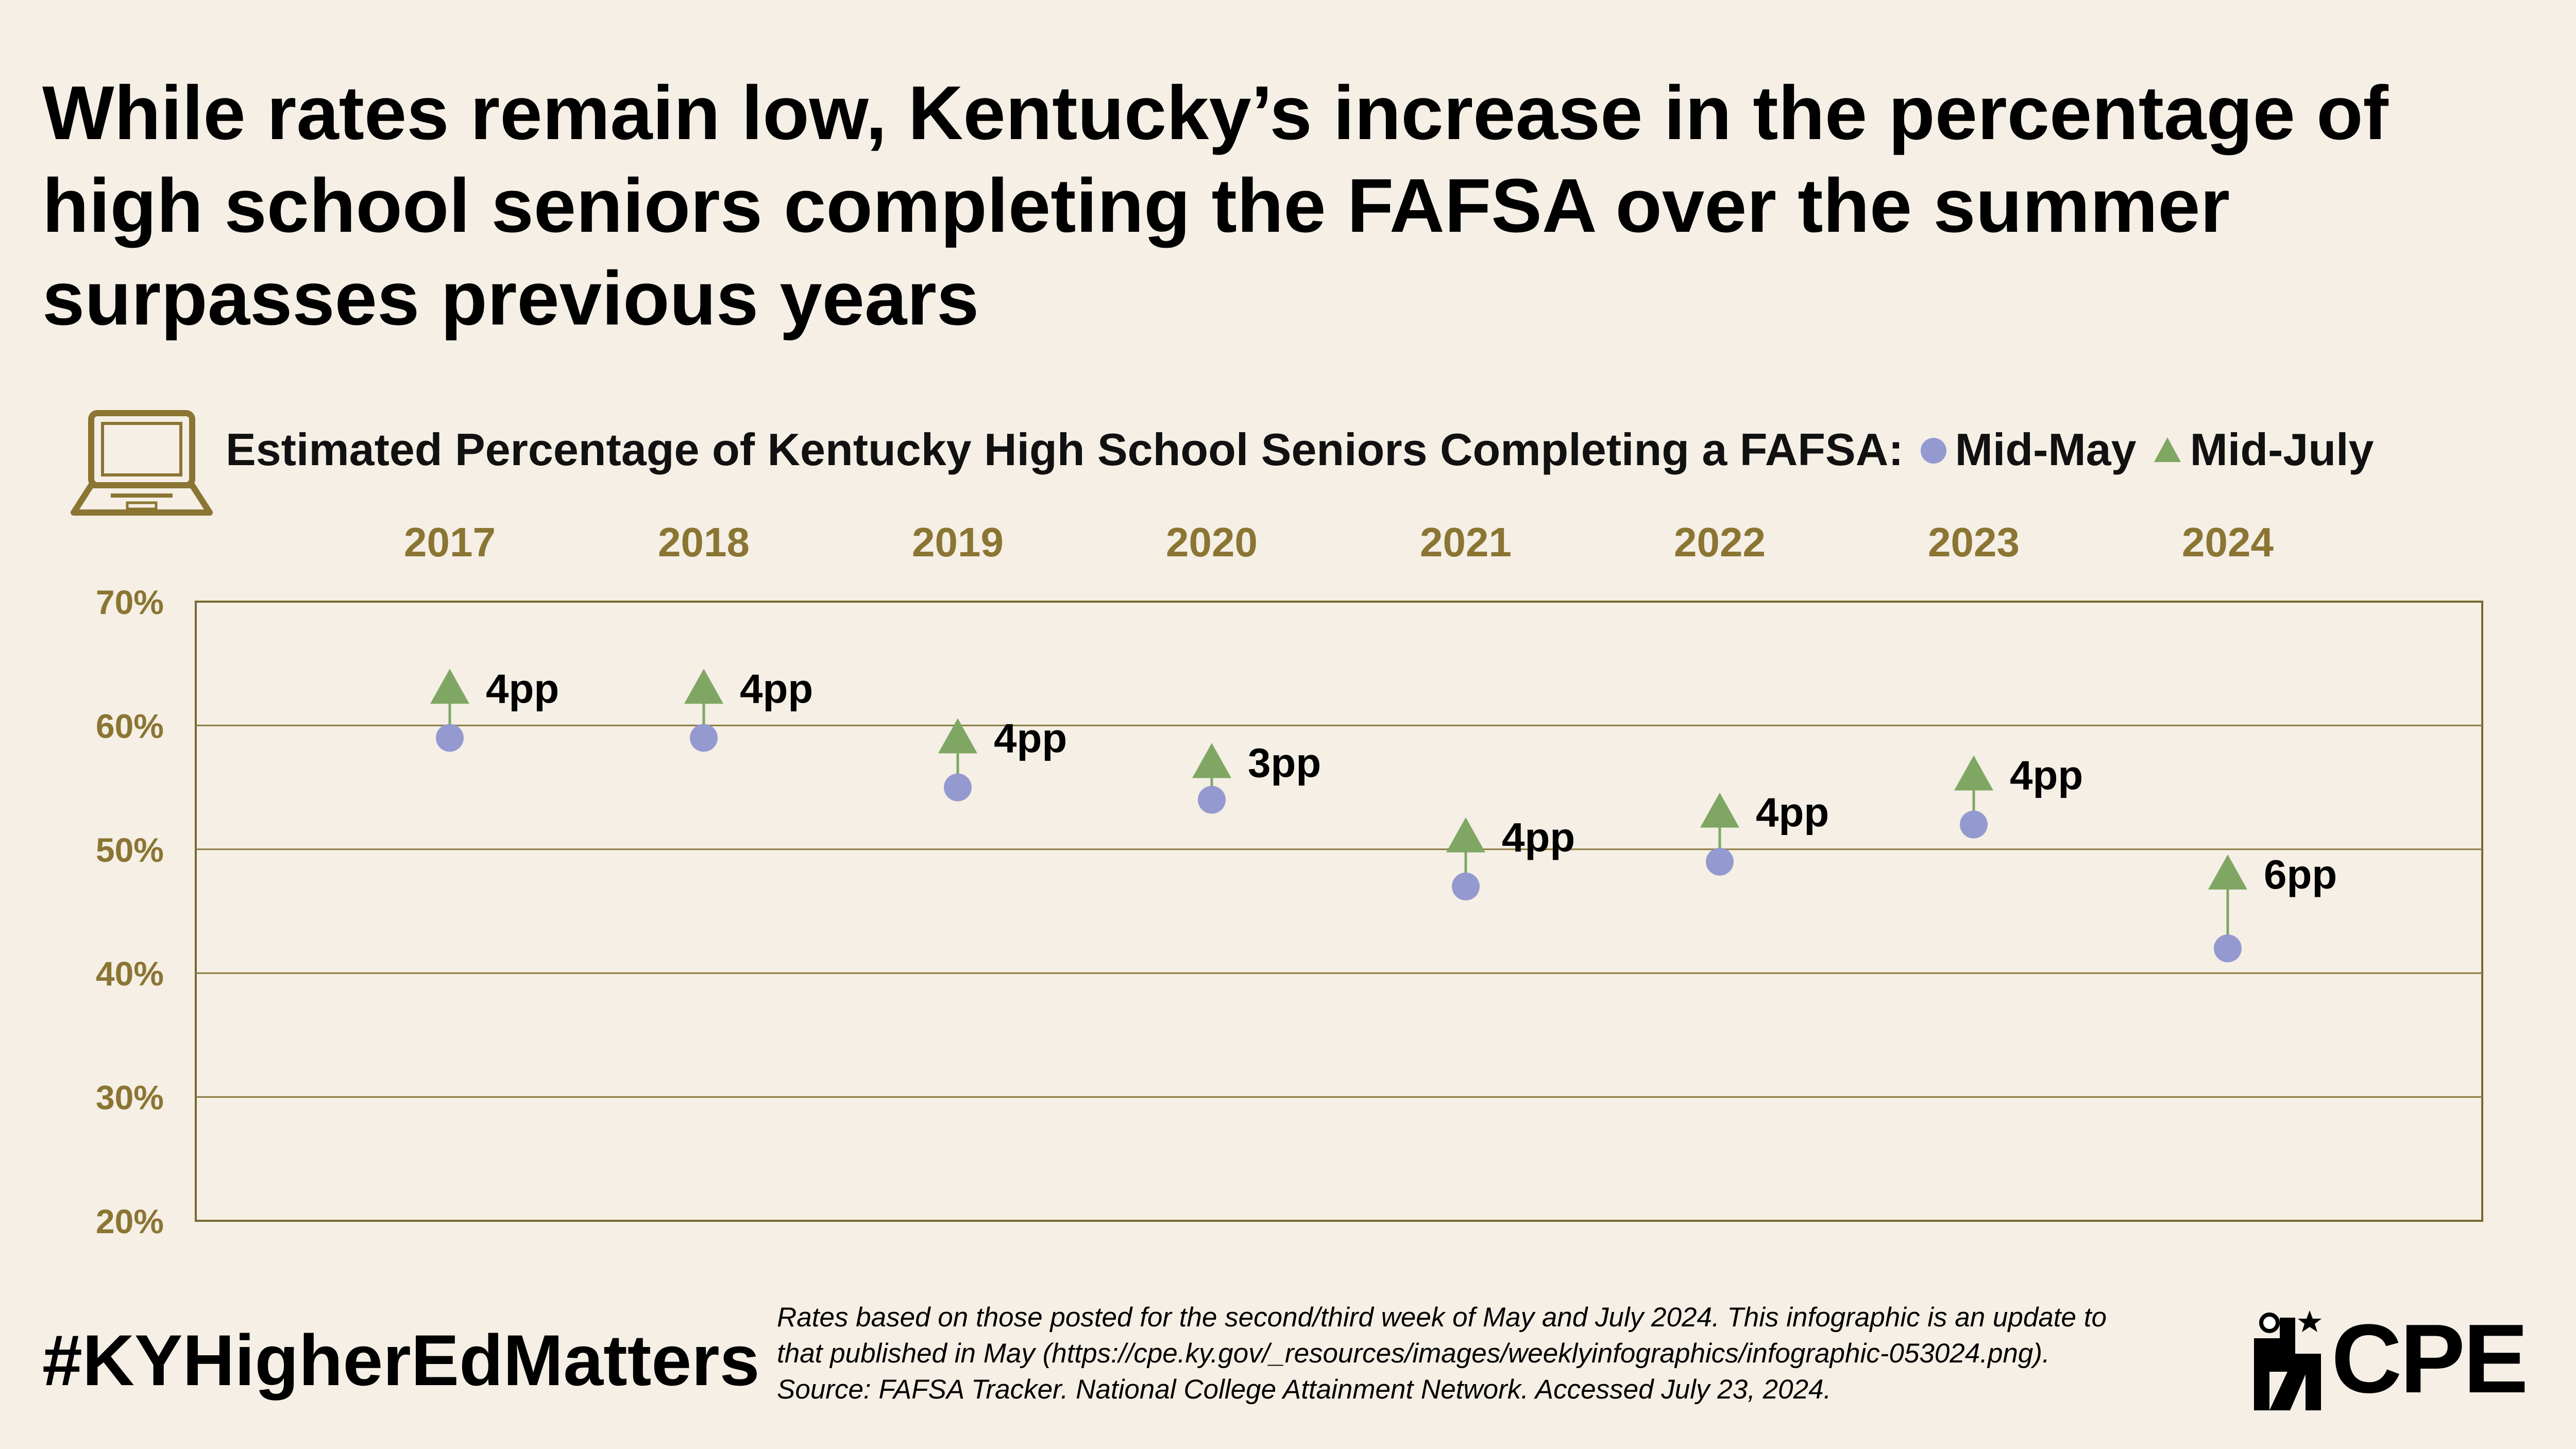 This screenshot has width=2576, height=1449. What do you see at coordinates (142, 463) in the screenshot?
I see `laptop-icon` at bounding box center [142, 463].